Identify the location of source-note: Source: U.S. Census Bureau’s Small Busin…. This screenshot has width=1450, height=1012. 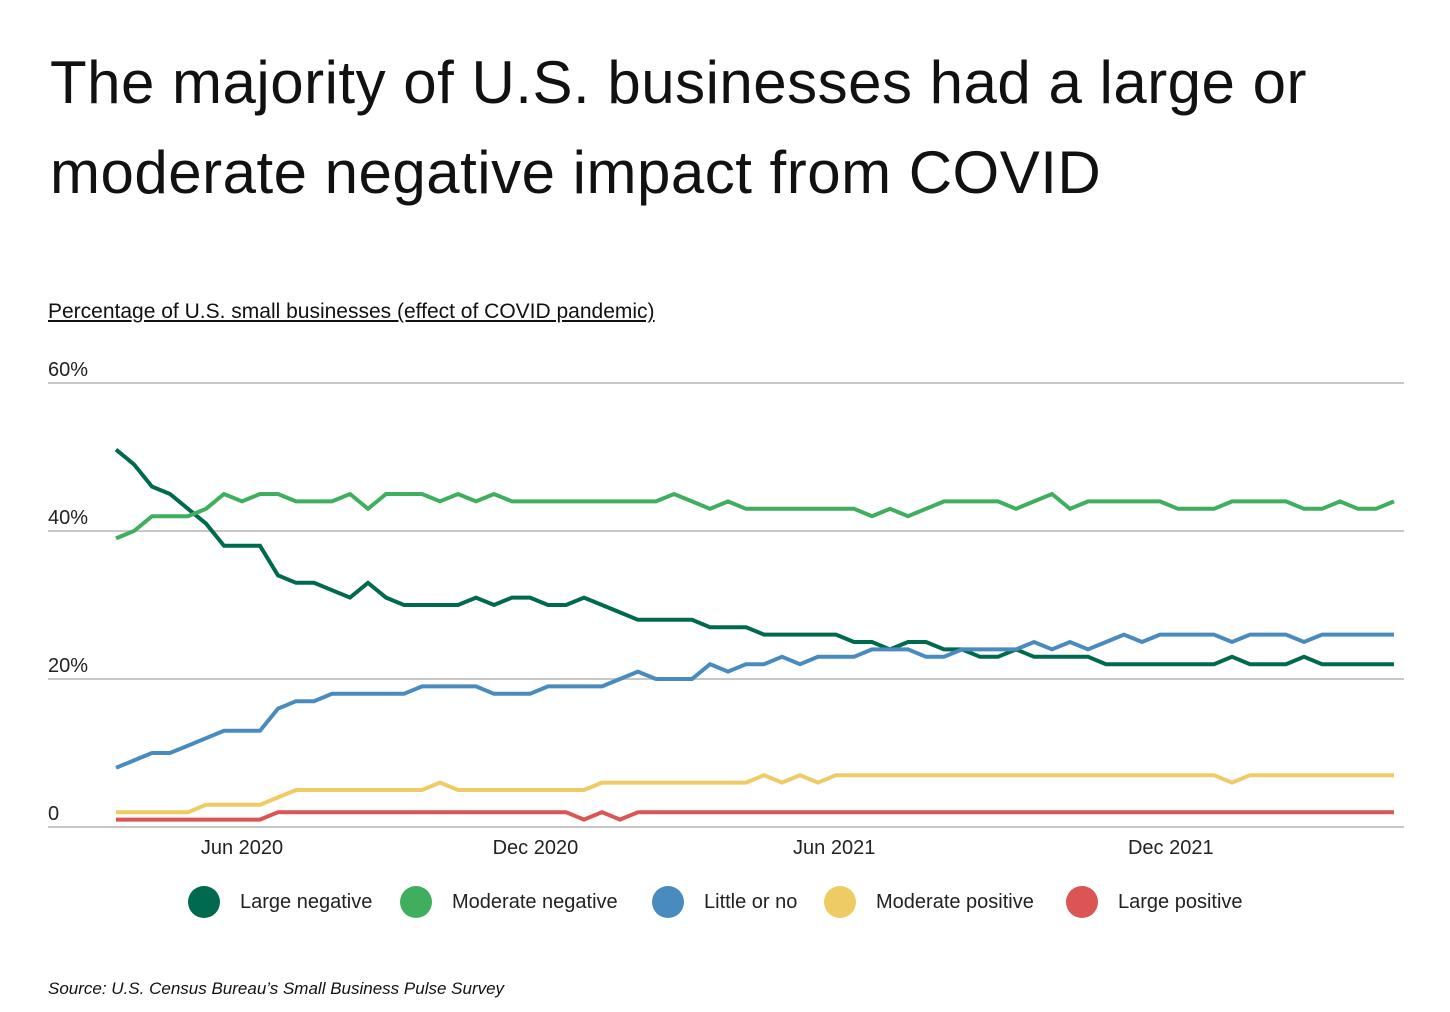
(276, 988).